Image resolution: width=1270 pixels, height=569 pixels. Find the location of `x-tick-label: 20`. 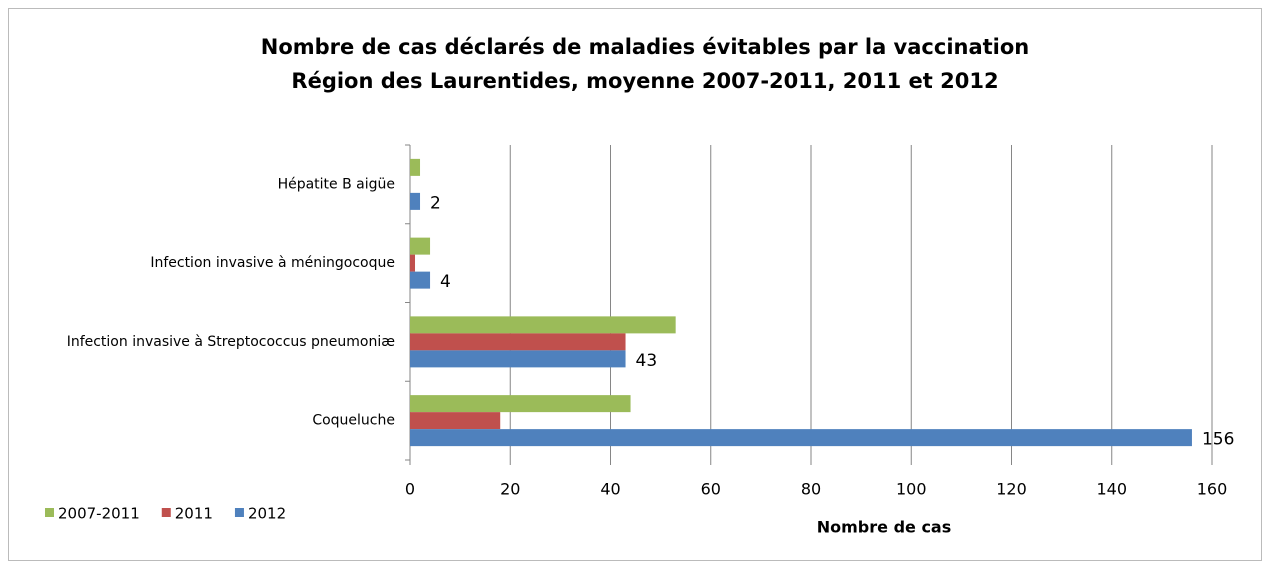

x-tick-label: 20 is located at coordinates (510, 489).